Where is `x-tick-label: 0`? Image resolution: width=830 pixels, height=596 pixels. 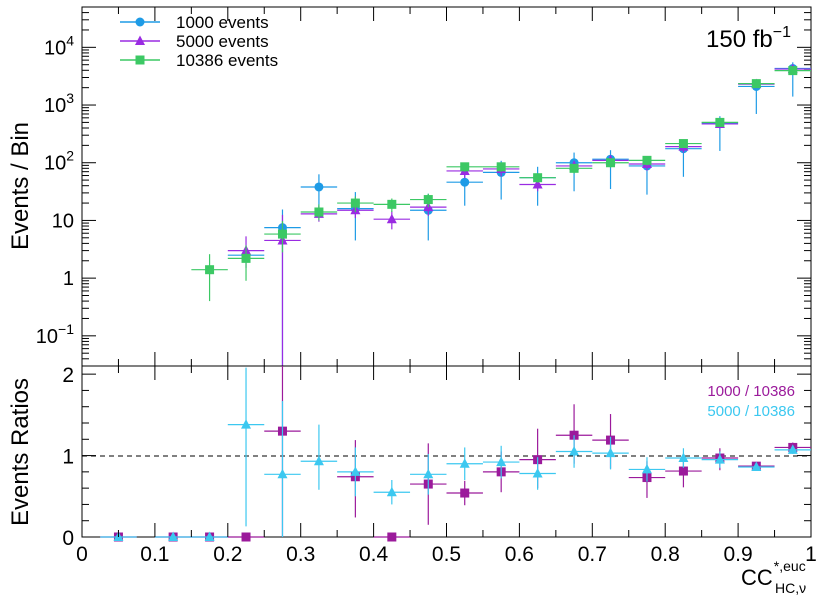
x-tick-label: 0 is located at coordinates (82, 554).